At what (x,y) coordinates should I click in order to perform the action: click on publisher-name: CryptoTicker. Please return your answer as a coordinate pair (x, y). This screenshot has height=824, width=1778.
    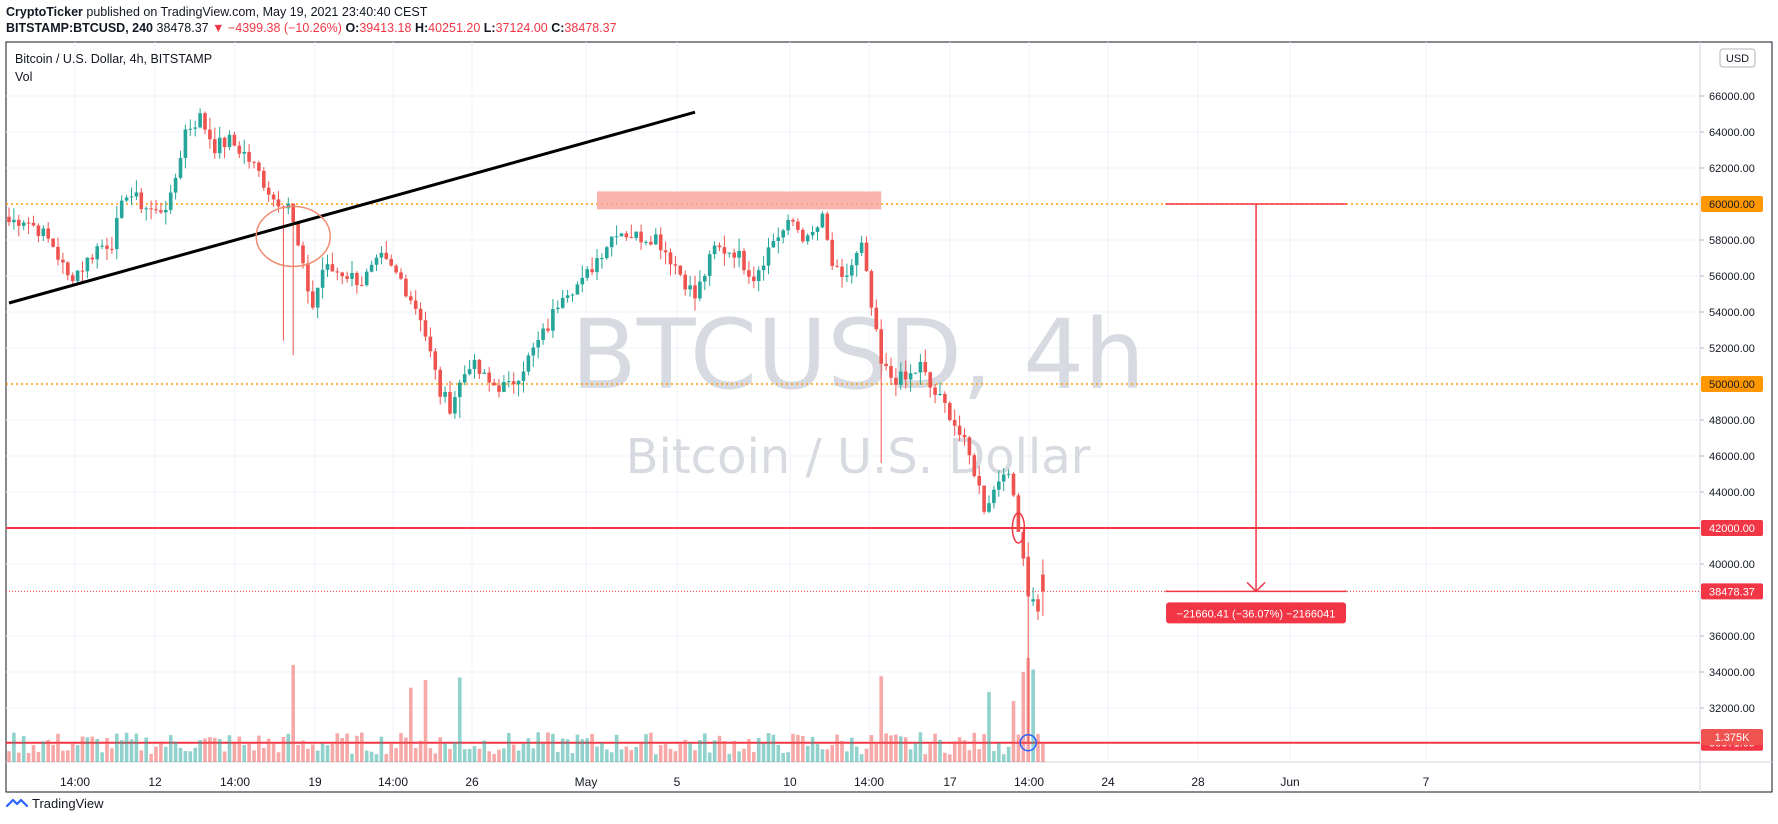
    Looking at the image, I should click on (44, 12).